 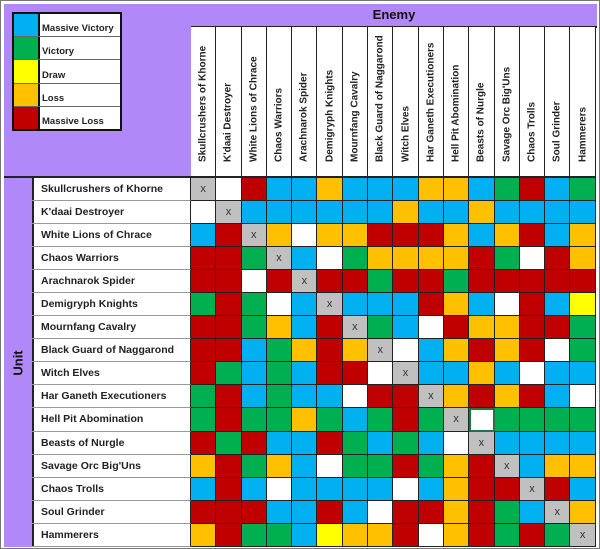 I want to click on column-header: Mournfang Cavalry, so click(x=355, y=101).